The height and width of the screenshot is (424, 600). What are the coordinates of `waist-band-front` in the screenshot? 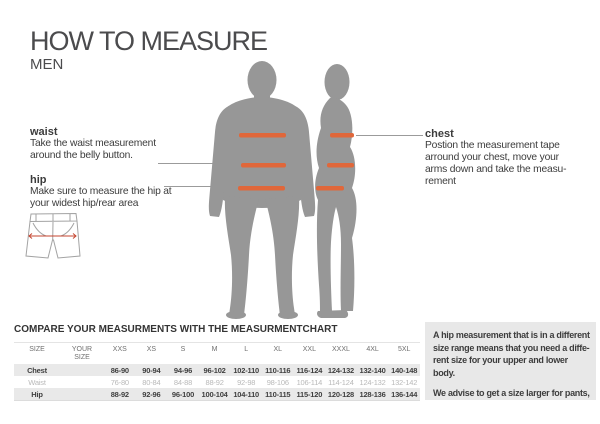 It's located at (263, 165).